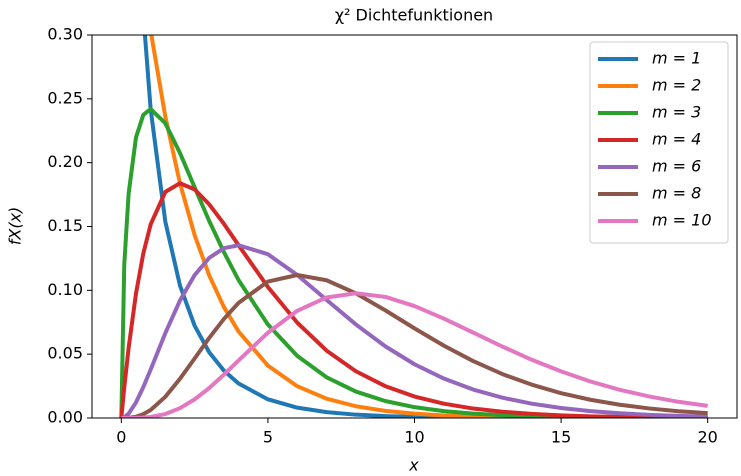 The height and width of the screenshot is (476, 741). Describe the element at coordinates (708, 437) in the screenshot. I see `x-tick-label: 20` at that location.